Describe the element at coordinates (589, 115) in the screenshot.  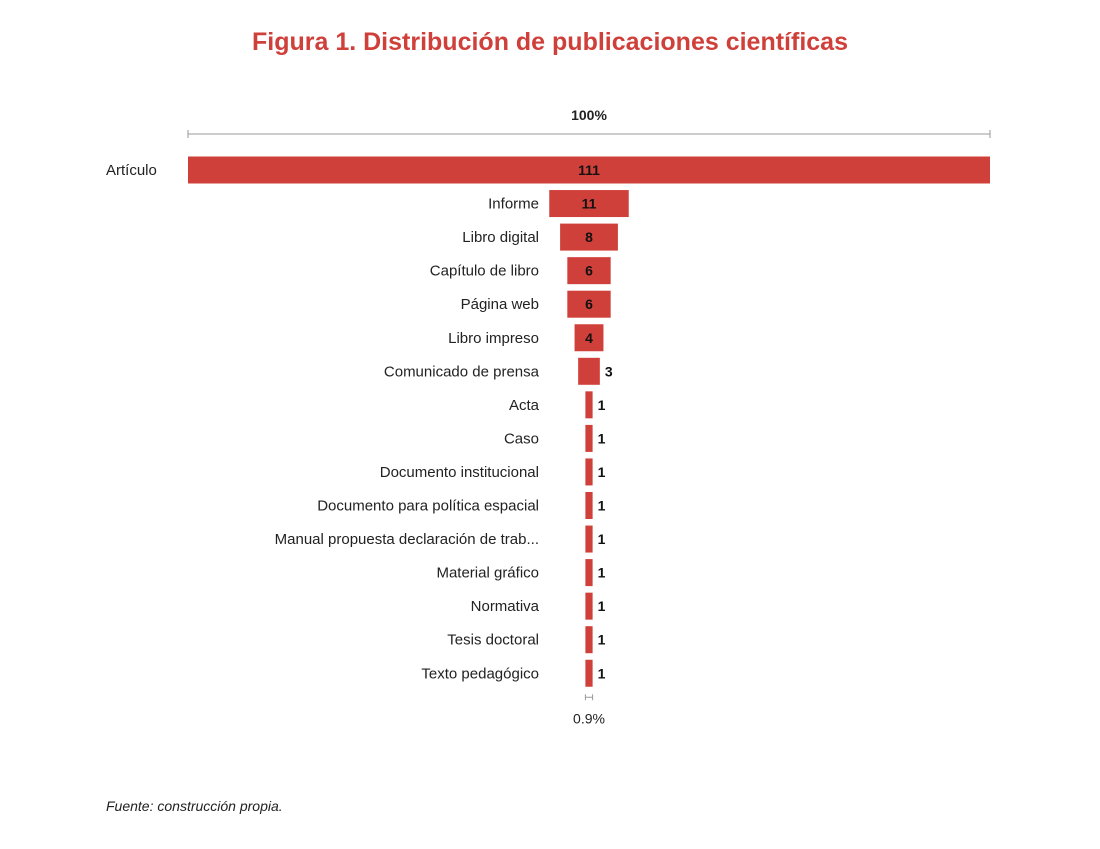
I see `top-percent-label: 100%` at that location.